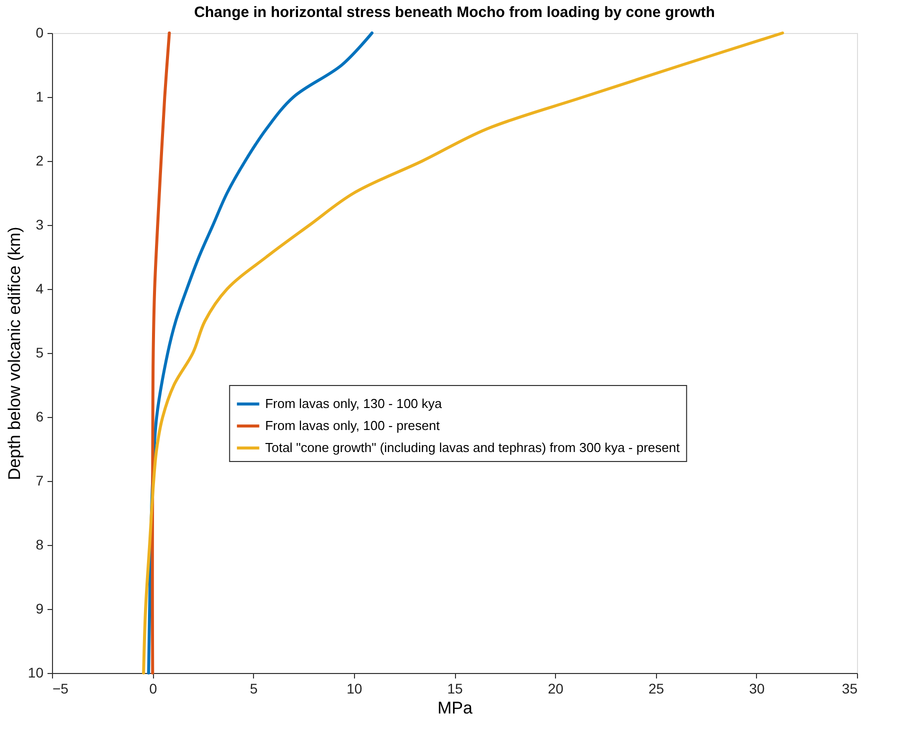 This screenshot has width=908, height=744. I want to click on chart-title: Change in horizontal stress beneath Mocho from loading by cone growth, so click(454, 12).